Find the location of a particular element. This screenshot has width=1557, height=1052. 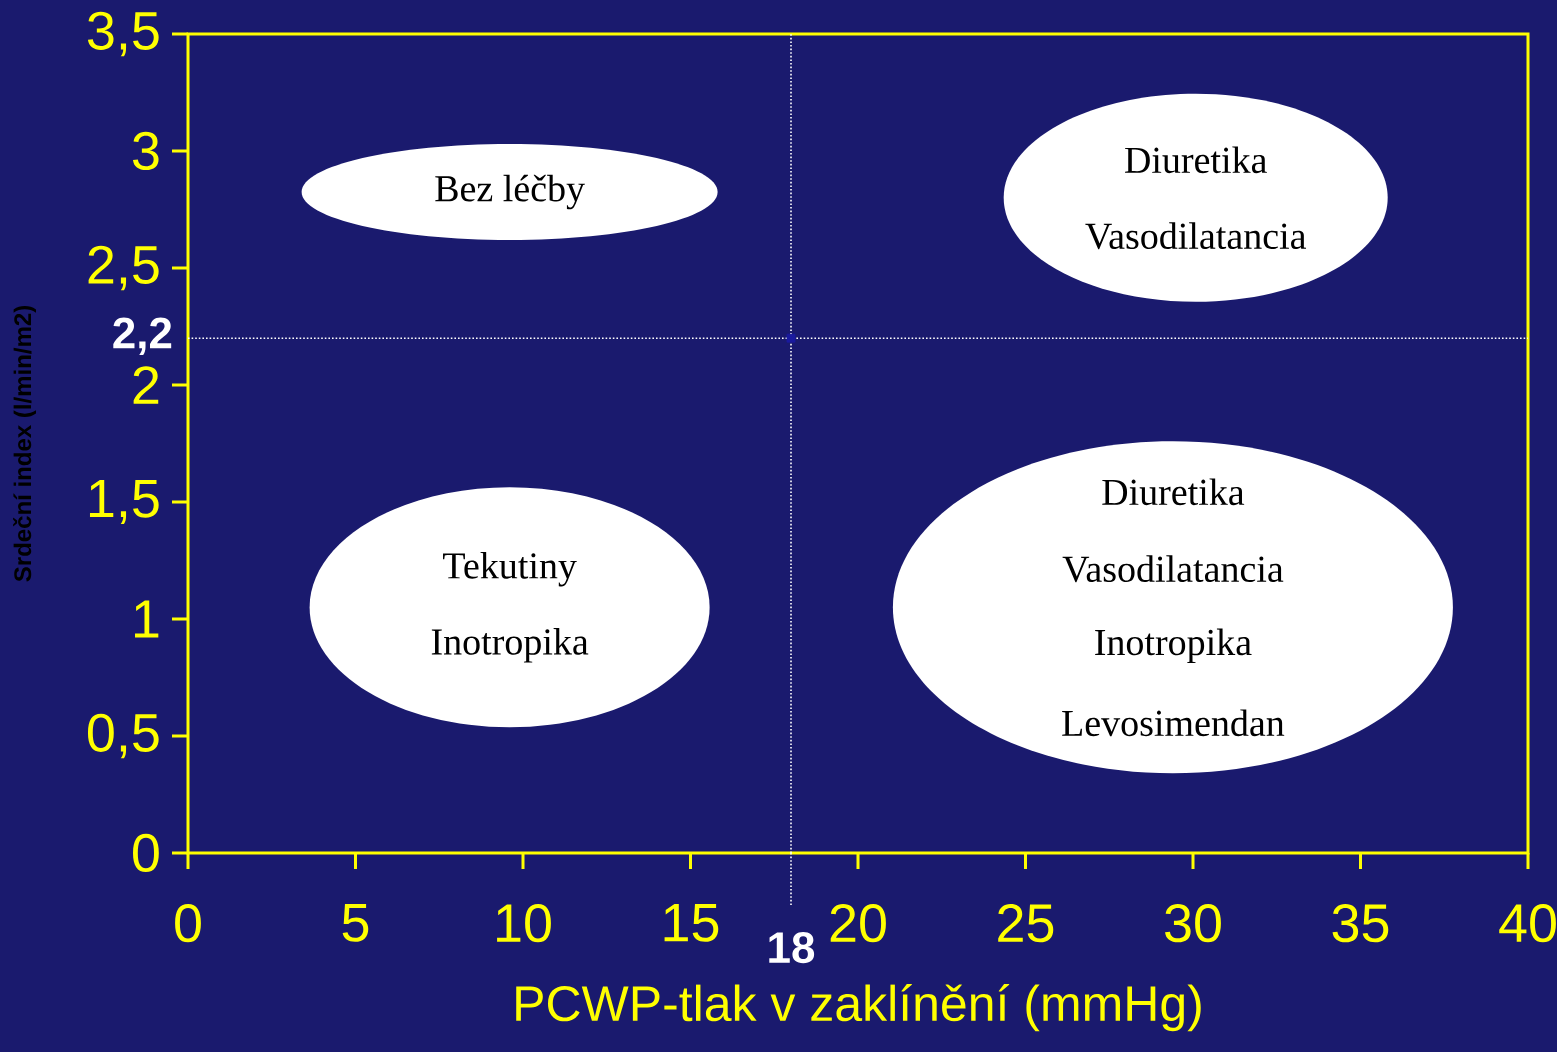

x-axis-title: PCWP-tlak v zaklínění (mmHg) is located at coordinates (858, 1008).